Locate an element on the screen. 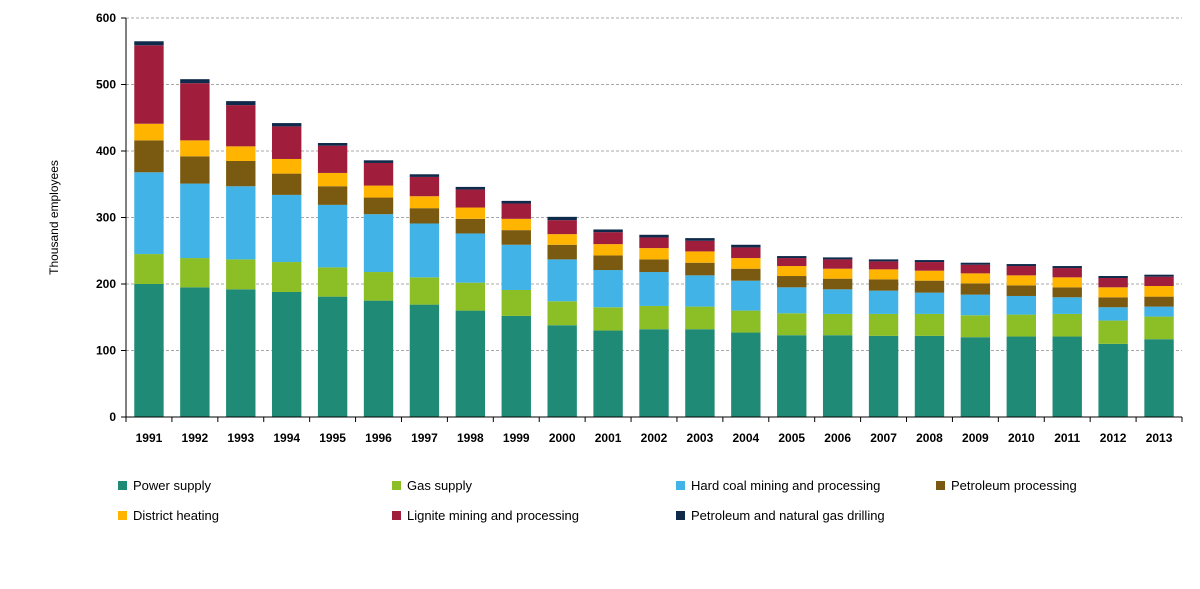 This screenshot has width=1200, height=589. y-tick-label: 400 is located at coordinates (106, 151).